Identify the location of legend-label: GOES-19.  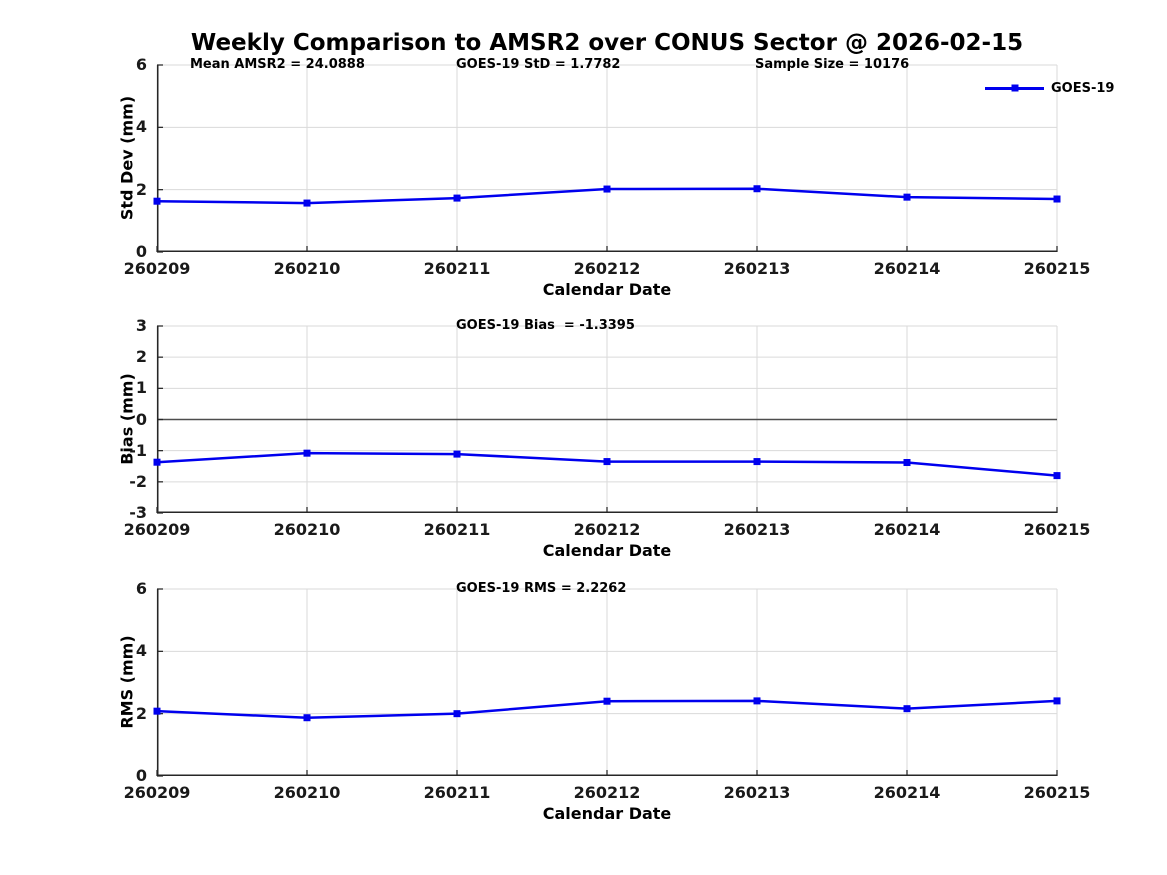
(1083, 88).